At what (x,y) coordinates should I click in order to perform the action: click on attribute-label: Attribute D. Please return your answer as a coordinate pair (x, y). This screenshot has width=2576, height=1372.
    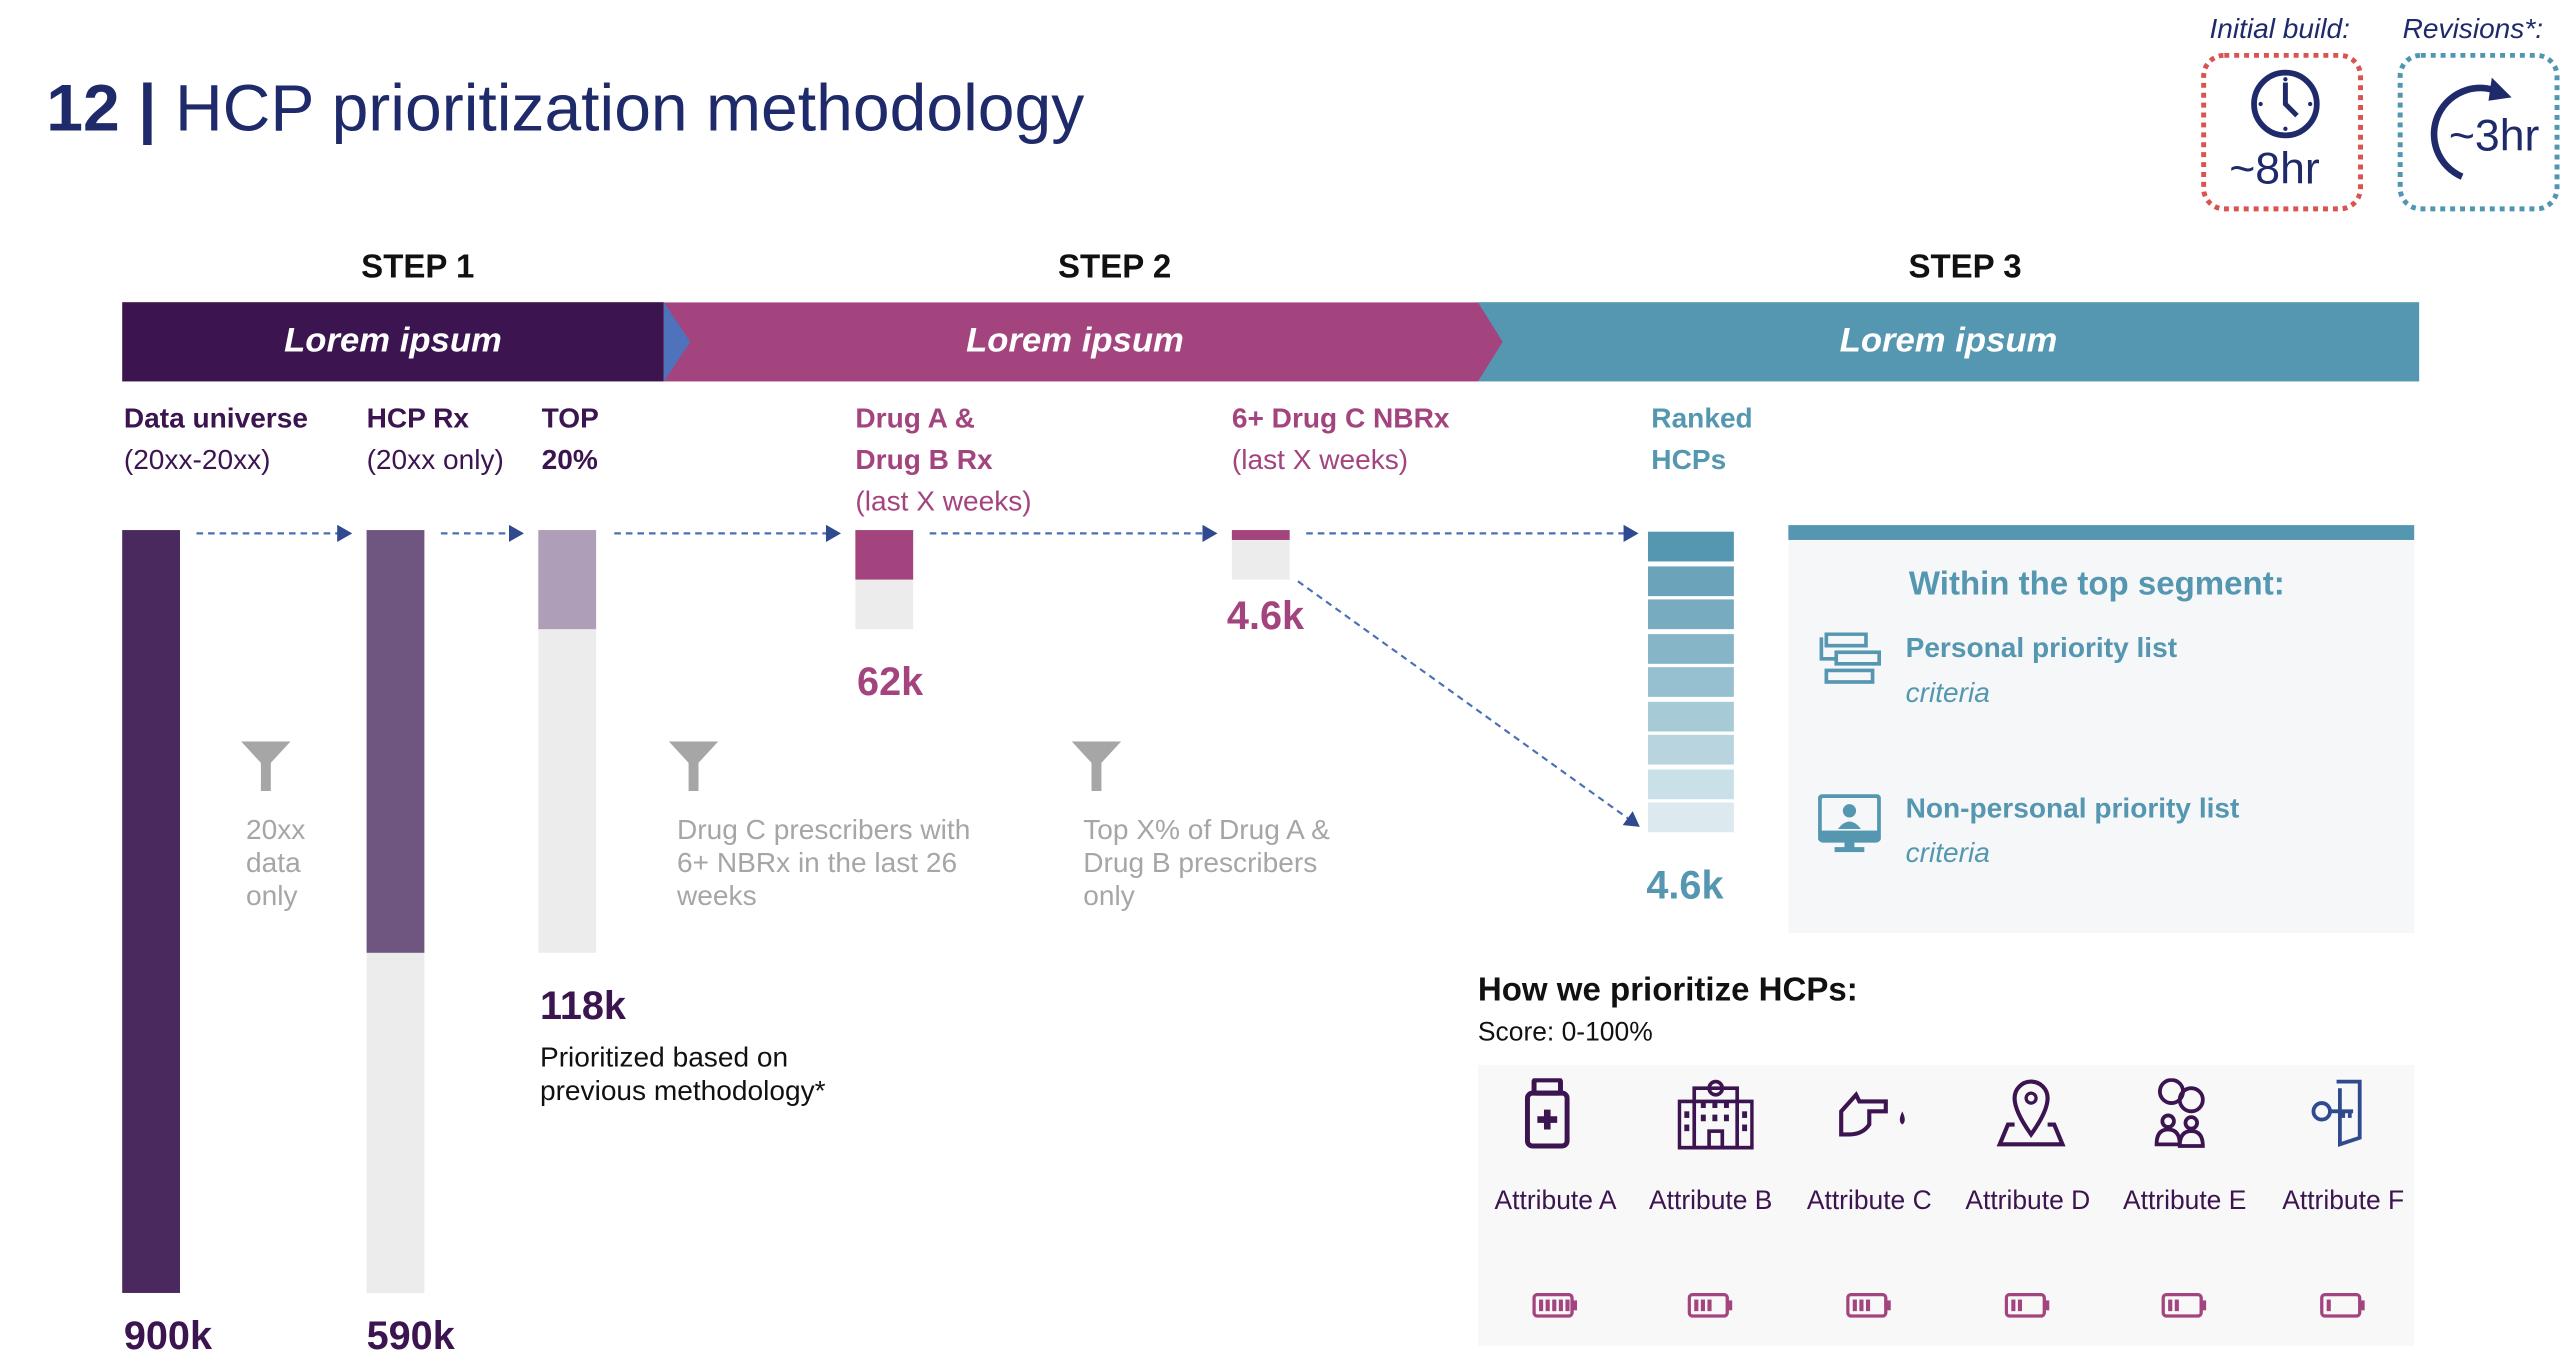
    Looking at the image, I should click on (2028, 1201).